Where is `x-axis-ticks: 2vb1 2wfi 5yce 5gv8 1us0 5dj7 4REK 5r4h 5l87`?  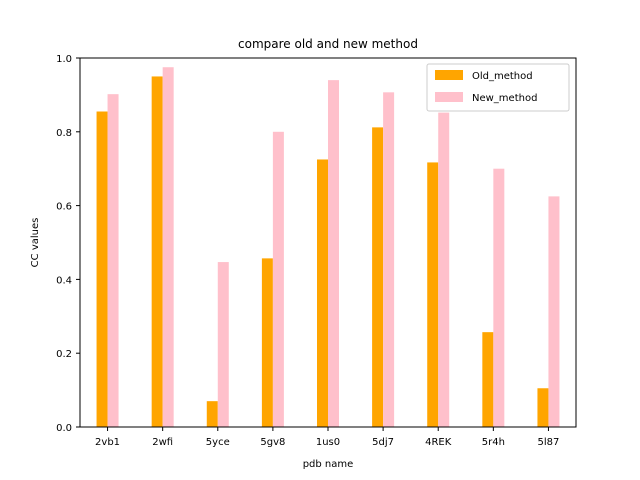 x-axis-ticks: 2vb1 2wfi 5yce 5gv8 1us0 5dj7 4REK 5r4h 5l87 is located at coordinates (327, 437).